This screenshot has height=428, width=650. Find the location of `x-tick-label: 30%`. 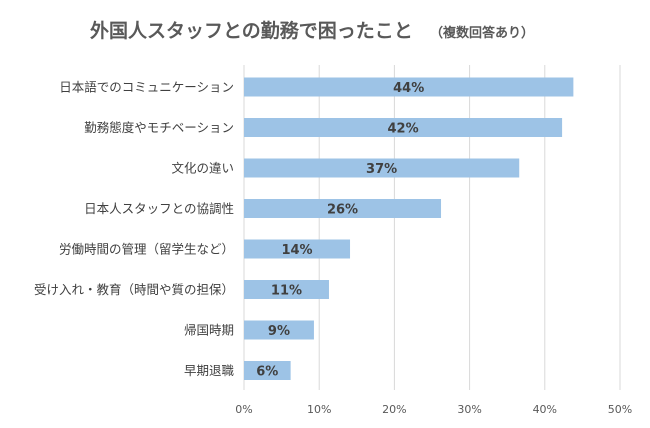

x-tick-label: 30% is located at coordinates (469, 409).